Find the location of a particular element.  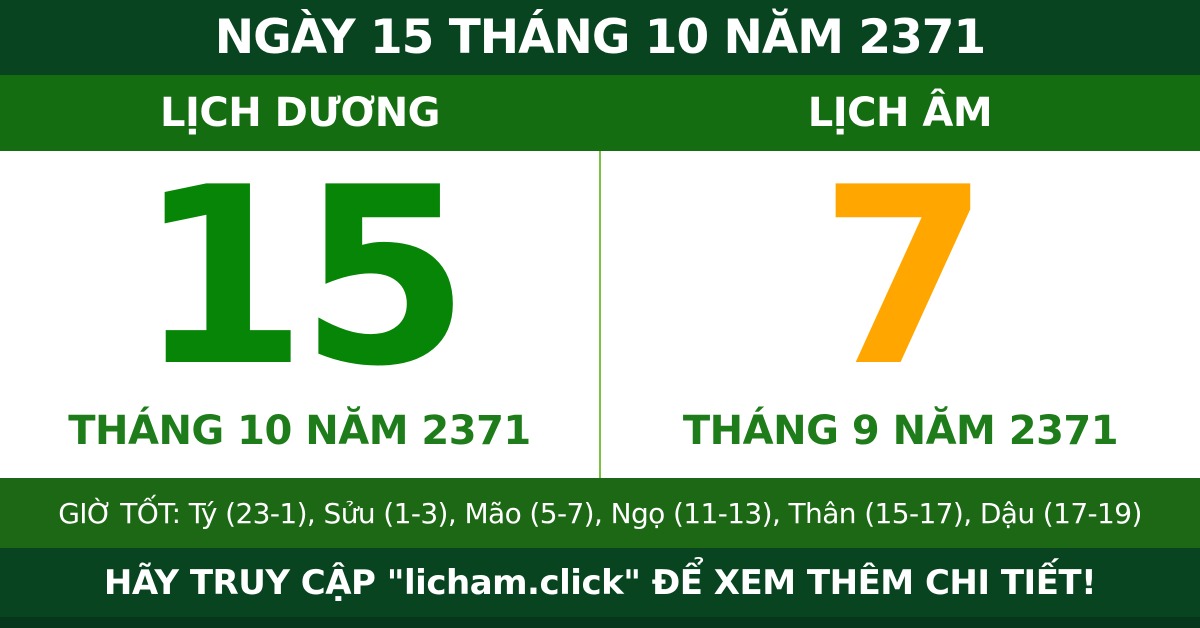

date-header: NGÀY 15 THÁNG 10 NĂM 2371 is located at coordinates (600, 37).